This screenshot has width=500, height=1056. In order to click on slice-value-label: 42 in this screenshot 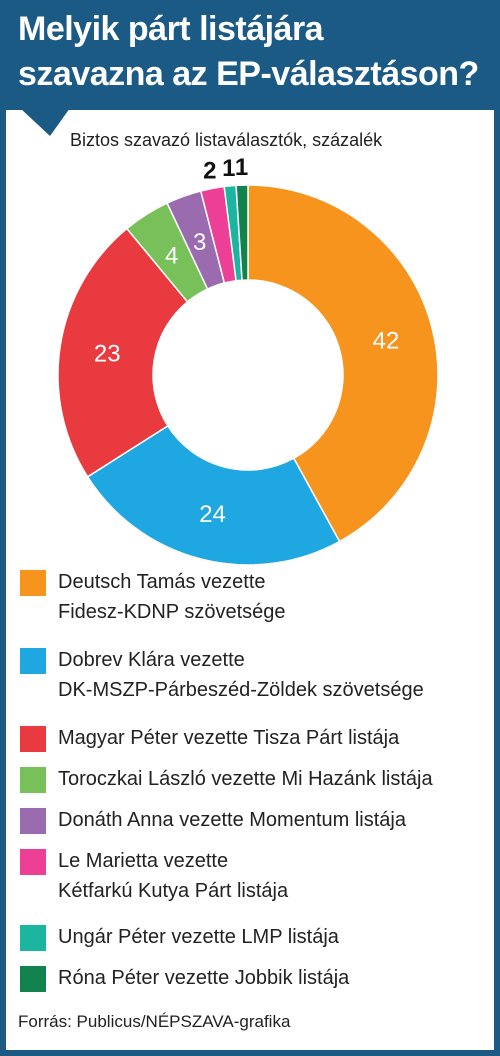, I will do `click(386, 341)`.